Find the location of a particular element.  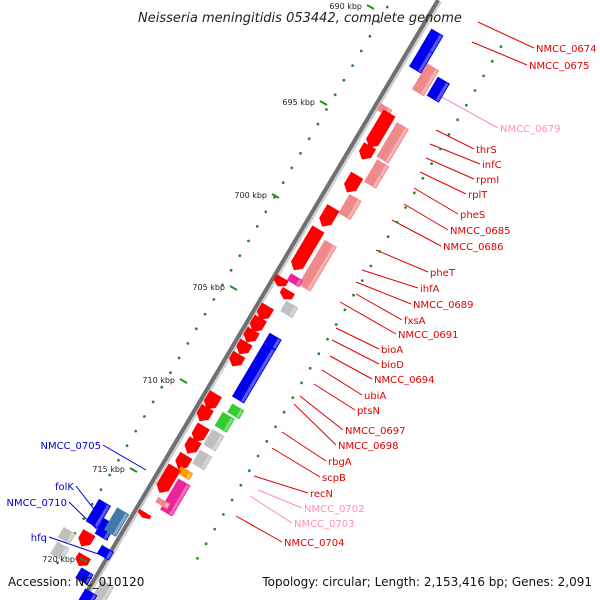

gene-label: rplT is located at coordinates (478, 195).